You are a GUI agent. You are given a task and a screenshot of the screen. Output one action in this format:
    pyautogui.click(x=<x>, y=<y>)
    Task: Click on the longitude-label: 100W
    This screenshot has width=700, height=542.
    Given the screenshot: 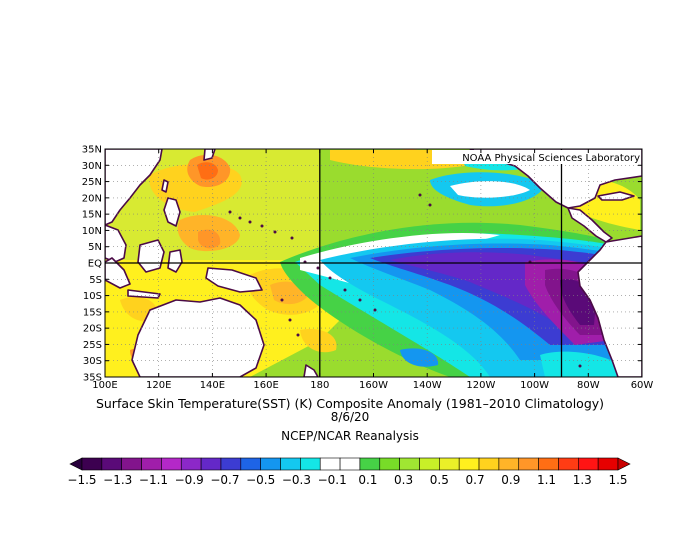 What is the action you would take?
    pyautogui.click(x=534, y=385)
    